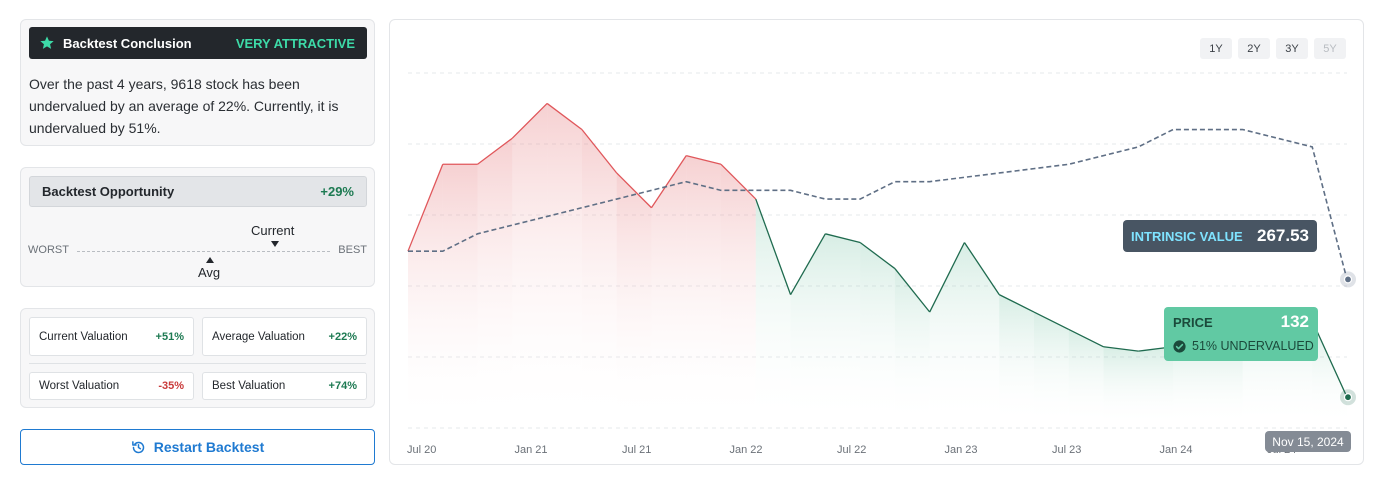 The width and height of the screenshot is (1377, 481). What do you see at coordinates (1283, 235) in the screenshot?
I see `intrinsic-value-value: 267.53` at bounding box center [1283, 235].